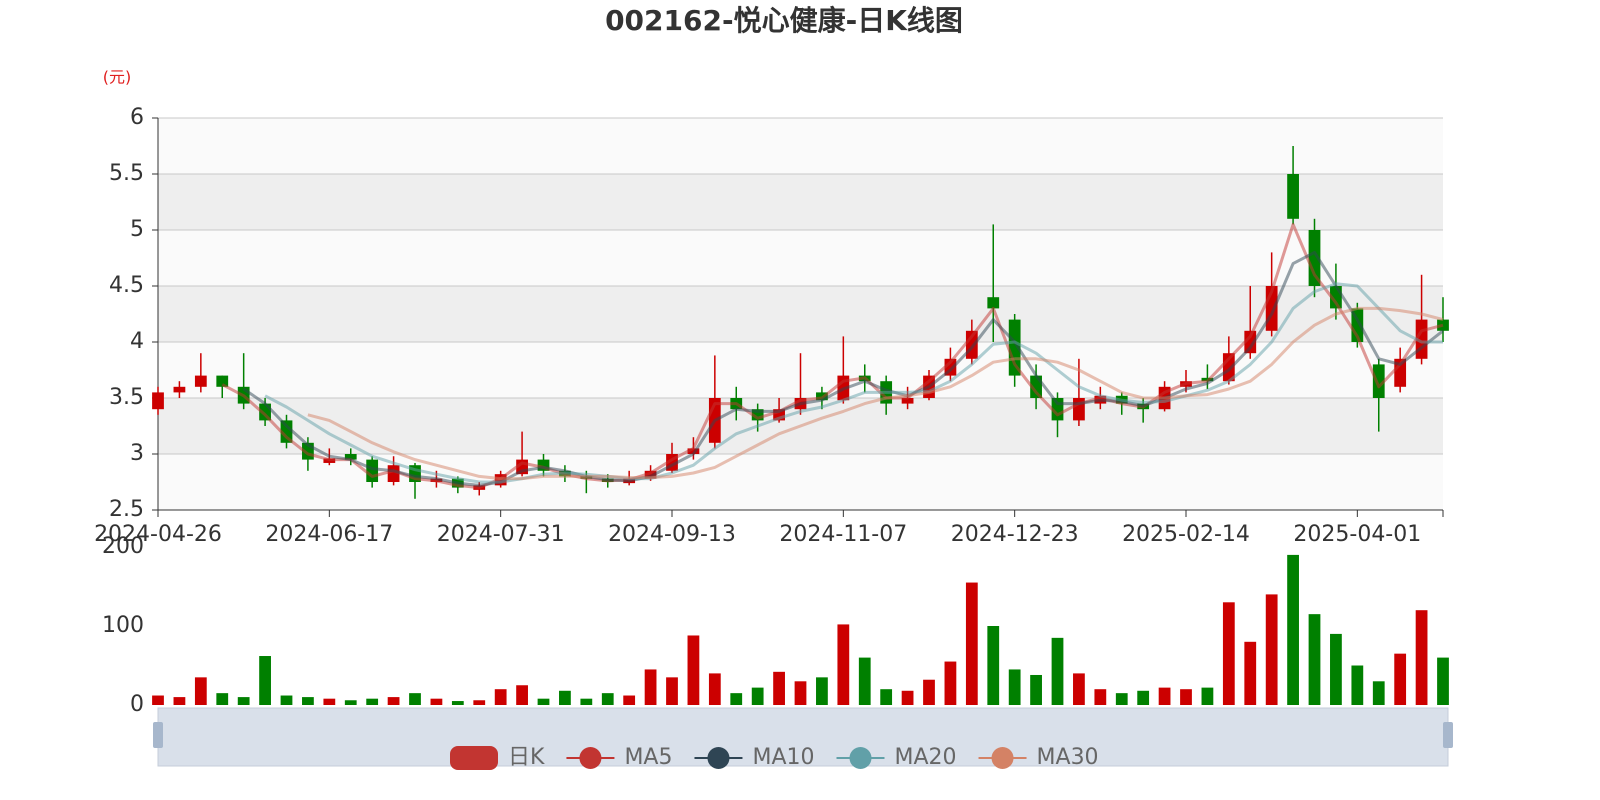 This screenshot has height=800, width=1600. What do you see at coordinates (126, 173) in the screenshot?
I see `y-tick-label: 5.5` at bounding box center [126, 173].